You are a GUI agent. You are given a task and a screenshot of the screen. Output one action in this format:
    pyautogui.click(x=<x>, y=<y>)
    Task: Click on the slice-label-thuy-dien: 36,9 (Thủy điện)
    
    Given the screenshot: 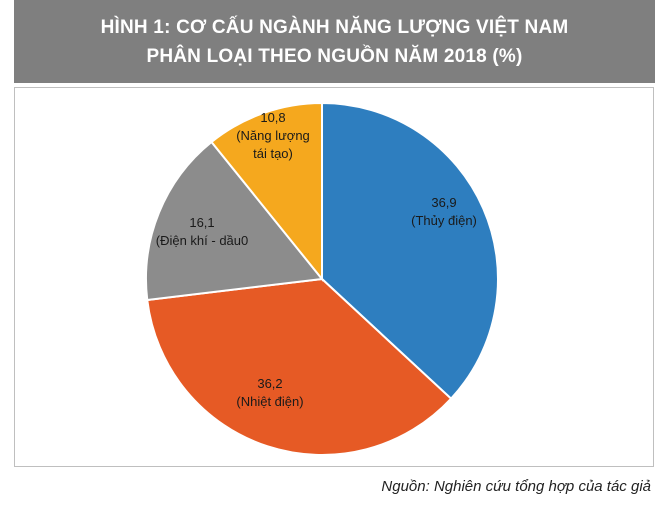 What is the action you would take?
    pyautogui.click(x=444, y=211)
    